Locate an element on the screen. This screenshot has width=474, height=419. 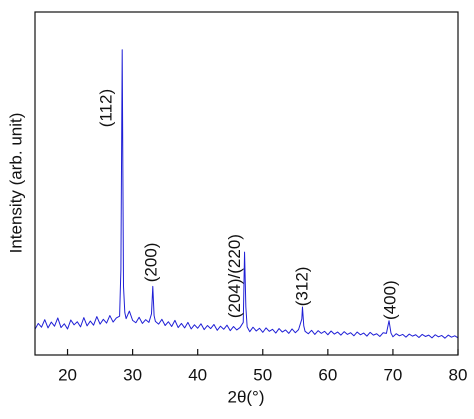
peak-label: (204)/(220) is located at coordinates (234, 276).